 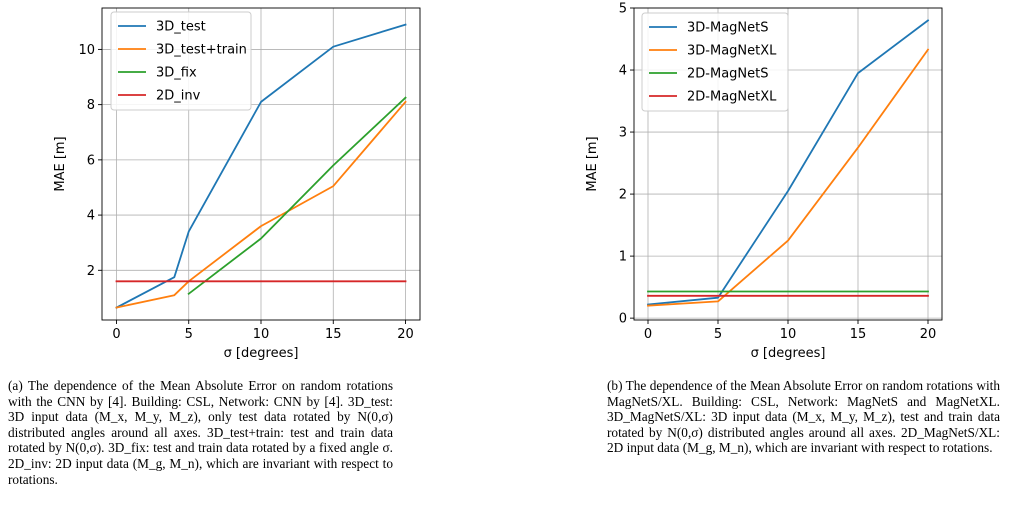 What do you see at coordinates (178, 96) in the screenshot?
I see `legend-entry: 2D_inv` at bounding box center [178, 96].